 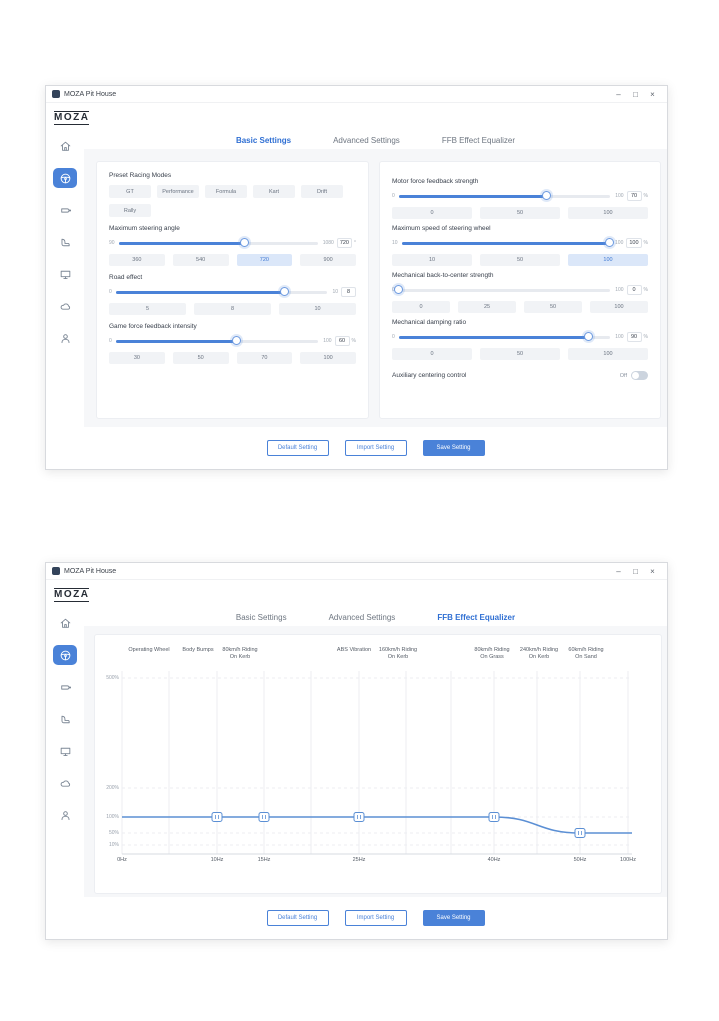 What do you see at coordinates (508, 242) in the screenshot?
I see `slider-track-maximum-speed-of-steering-wheel` at bounding box center [508, 242].